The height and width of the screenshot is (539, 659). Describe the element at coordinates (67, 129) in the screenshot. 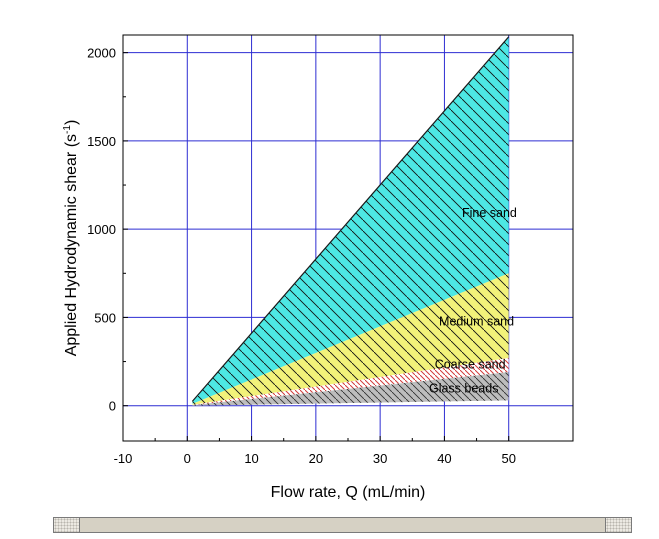

I see `y-axis-title-sup: -1` at that location.